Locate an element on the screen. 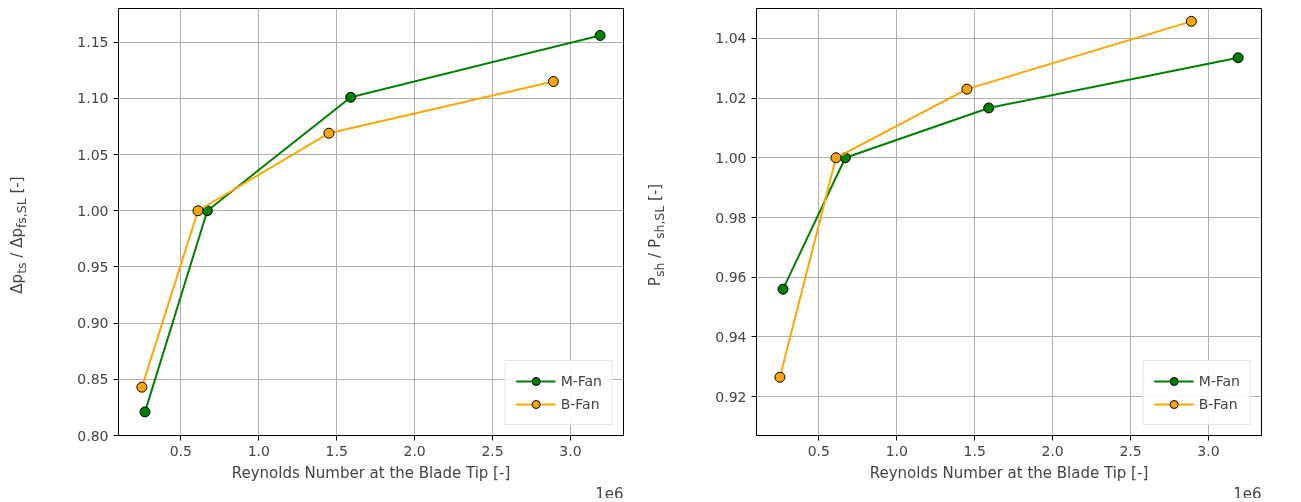 Image resolution: width=1301 pixels, height=502 pixels. y-tick-label: 0.90 is located at coordinates (93, 323).